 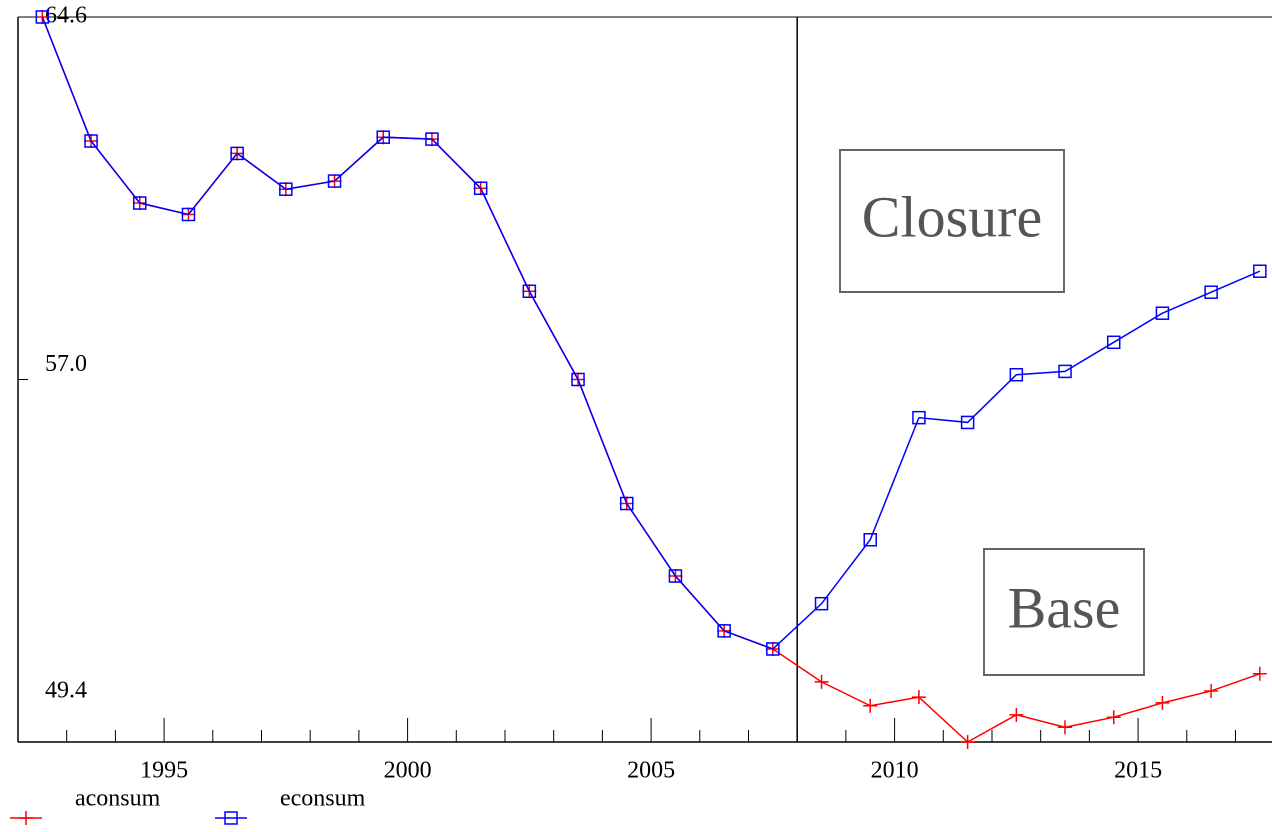 What do you see at coordinates (1138, 771) in the screenshot?
I see `x-tick-label: 2015` at bounding box center [1138, 771].